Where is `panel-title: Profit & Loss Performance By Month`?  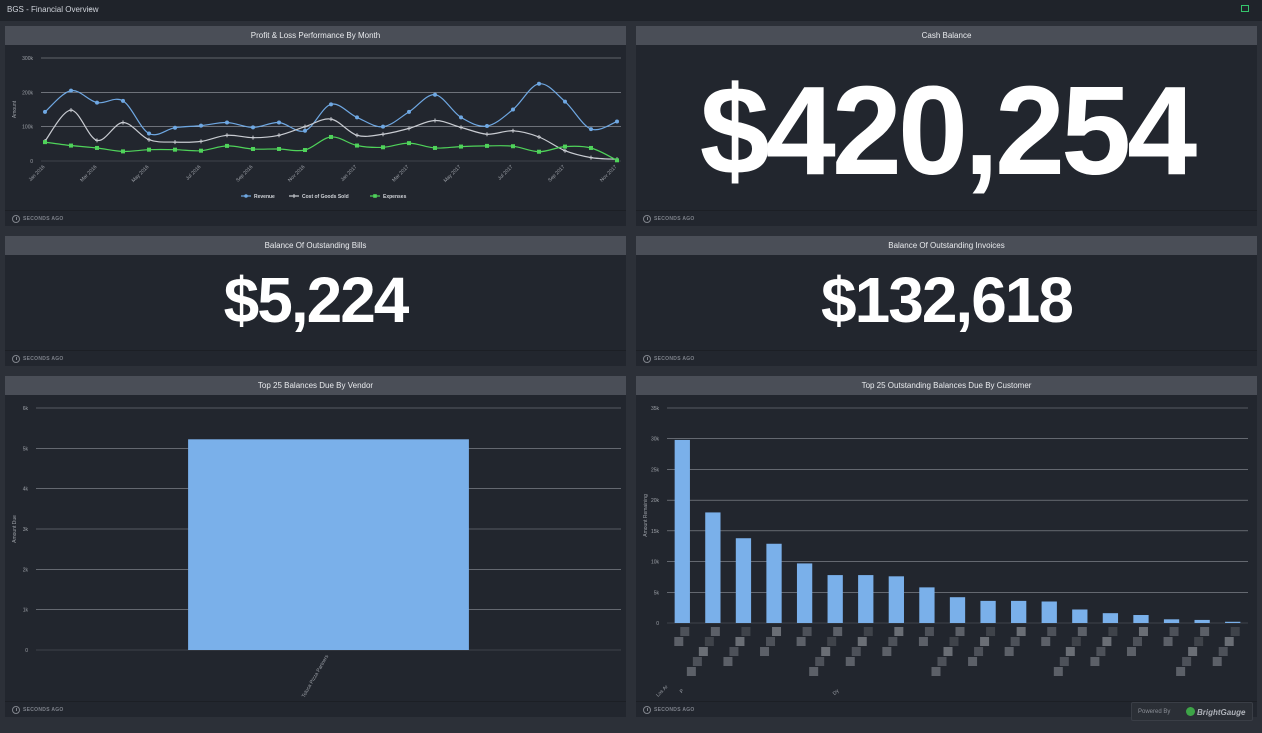
panel-title: Profit & Loss Performance By Month is located at coordinates (315, 35).